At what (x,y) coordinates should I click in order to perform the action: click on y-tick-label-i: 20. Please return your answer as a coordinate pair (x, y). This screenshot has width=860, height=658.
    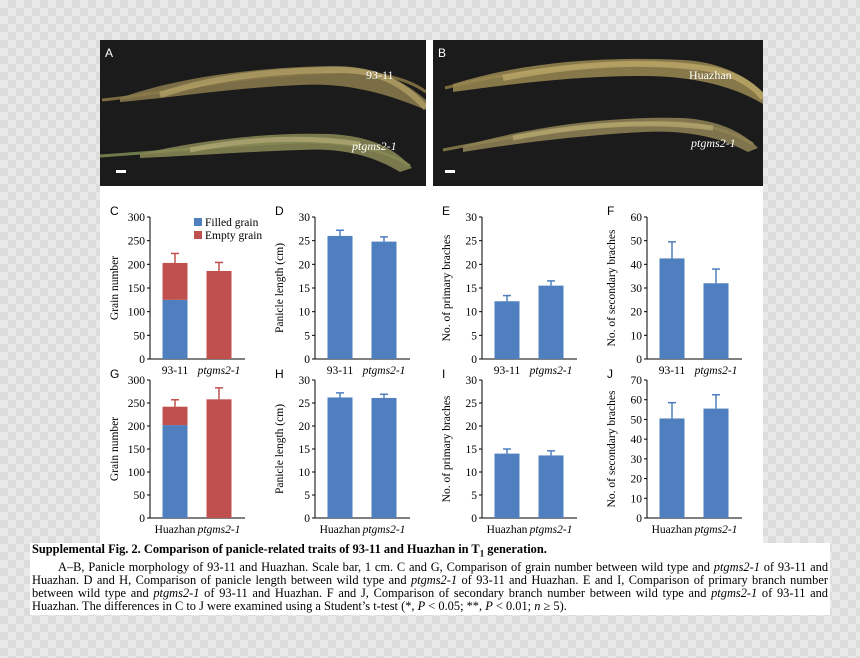
    Looking at the image, I should click on (472, 427).